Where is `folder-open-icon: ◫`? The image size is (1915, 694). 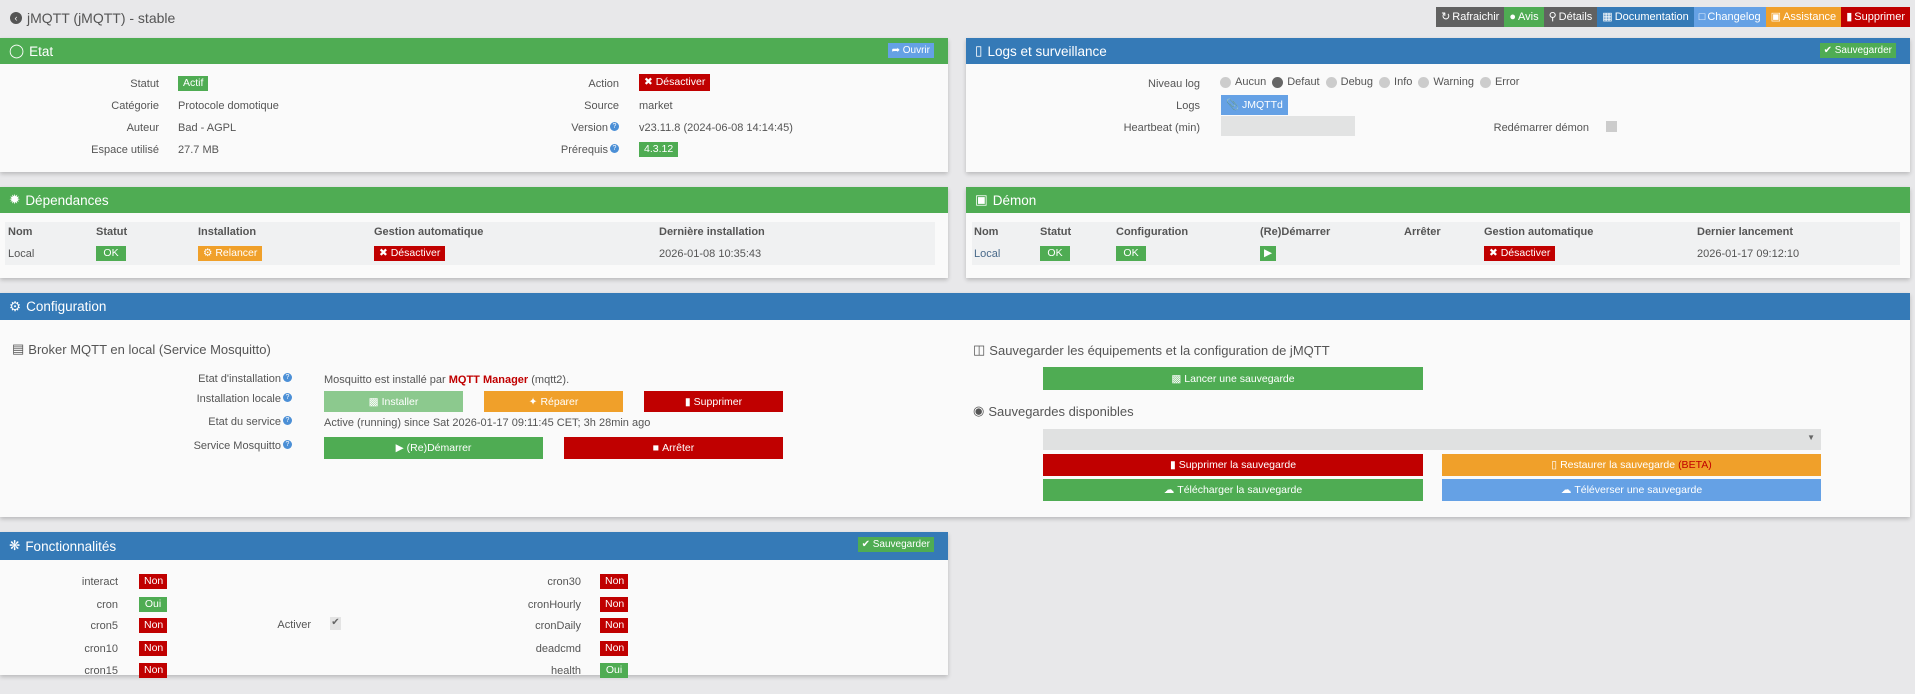 folder-open-icon: ◫ is located at coordinates (979, 349).